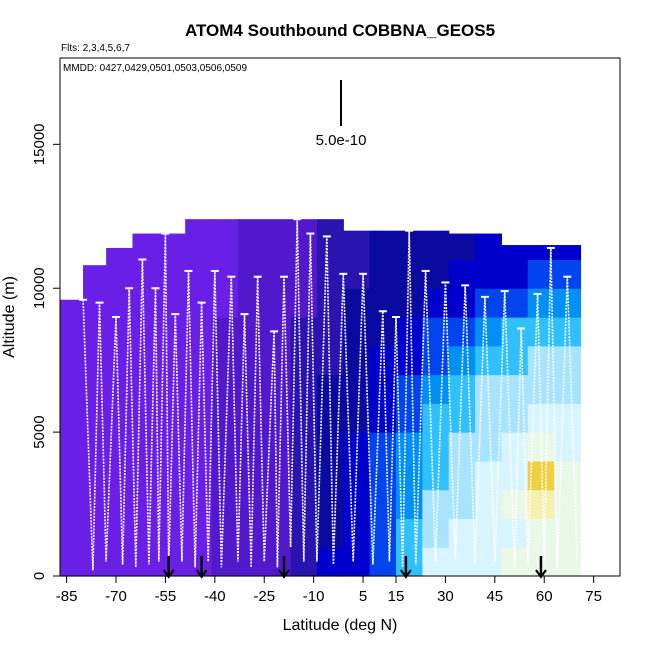  What do you see at coordinates (314, 596) in the screenshot?
I see `x-tick-label: -10` at bounding box center [314, 596].